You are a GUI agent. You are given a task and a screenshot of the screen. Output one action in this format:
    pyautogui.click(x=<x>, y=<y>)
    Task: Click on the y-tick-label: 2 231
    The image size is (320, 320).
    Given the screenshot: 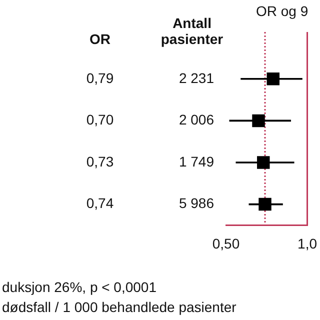 What is the action you would take?
    pyautogui.click(x=196, y=78)
    